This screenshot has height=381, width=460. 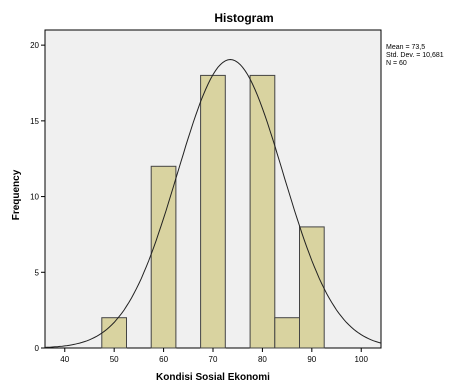 I want to click on stat-mean: Mean = 73,5, so click(x=405, y=47).